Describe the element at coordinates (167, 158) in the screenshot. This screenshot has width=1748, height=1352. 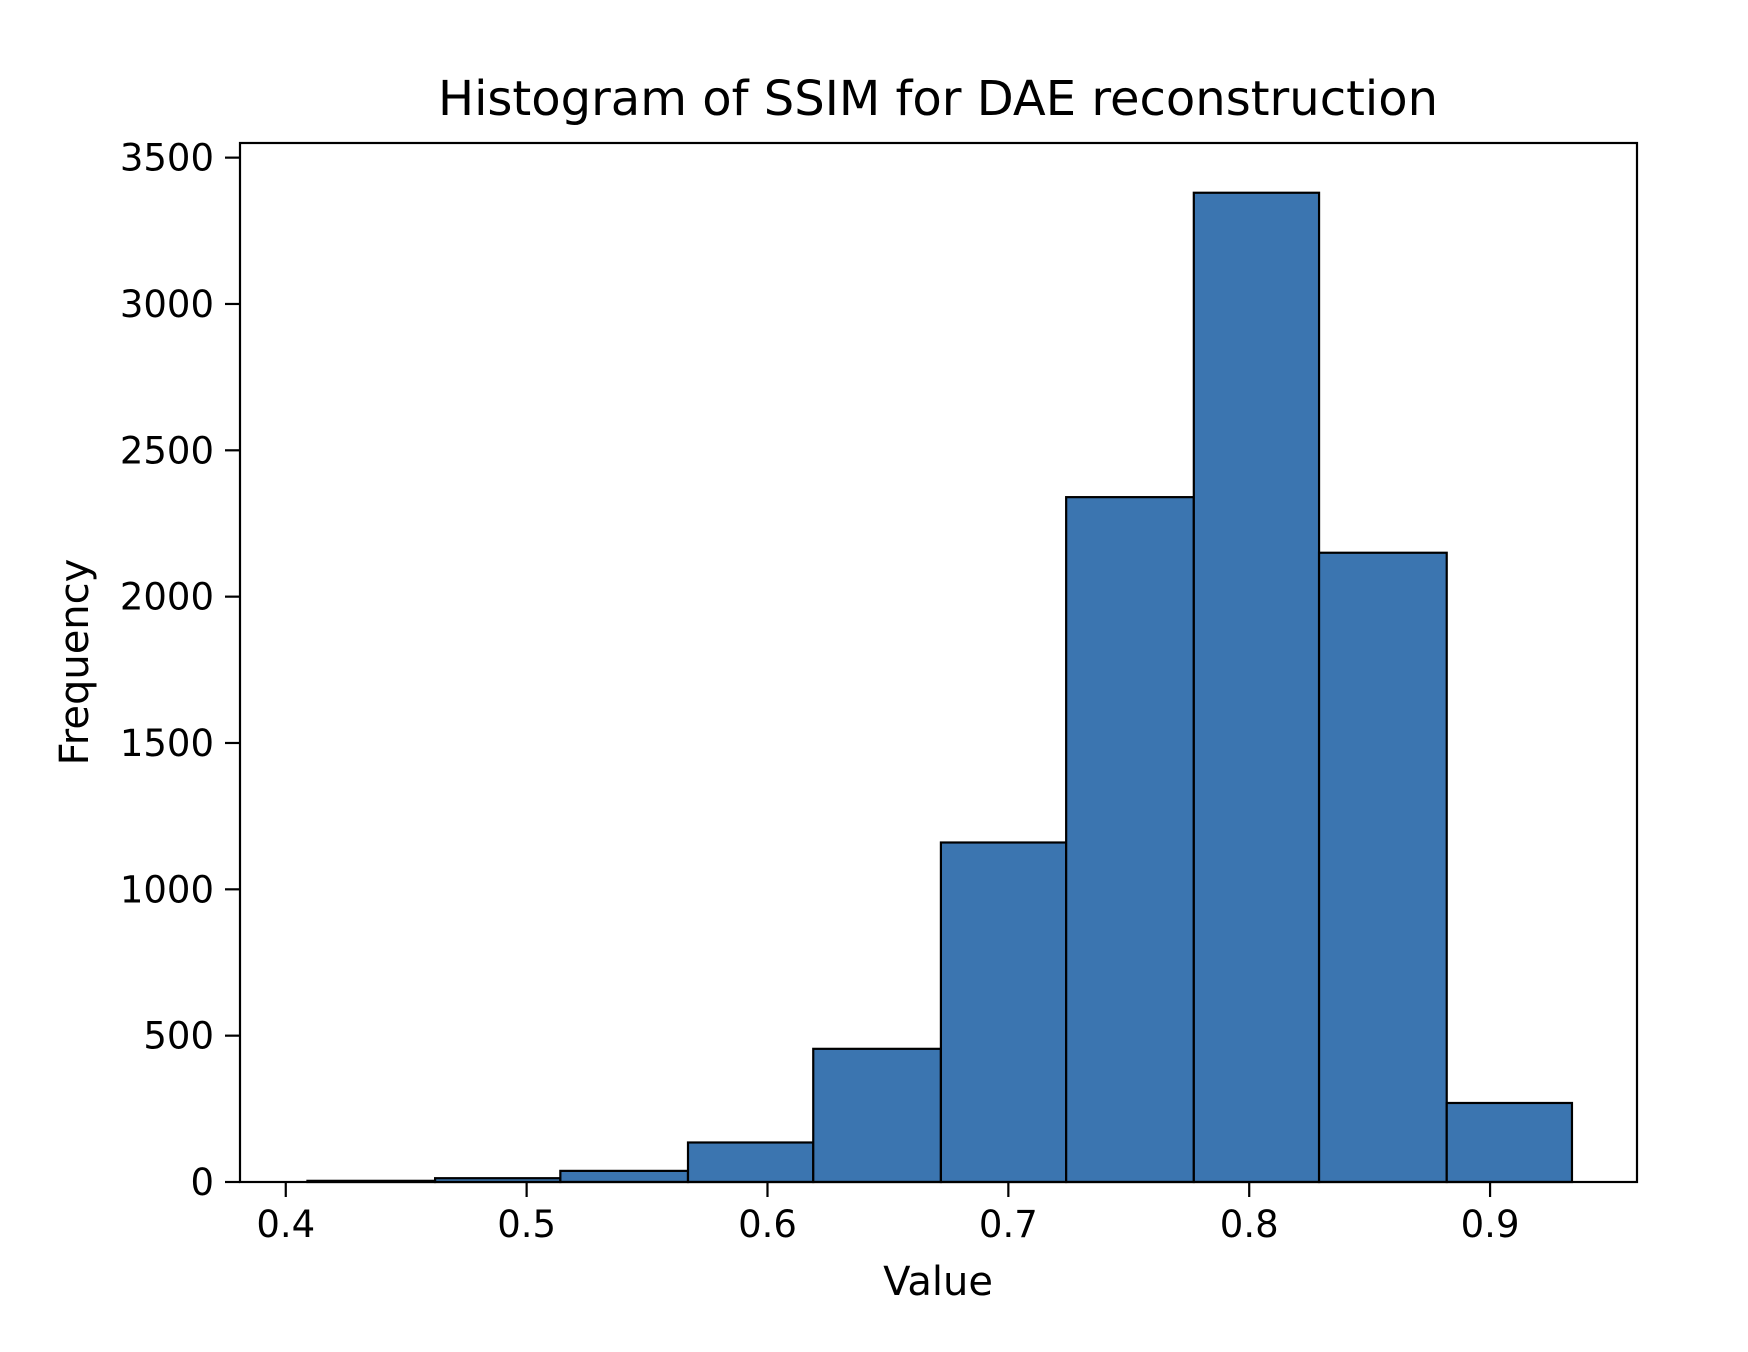
I see `y-tick-label: 3500` at that location.